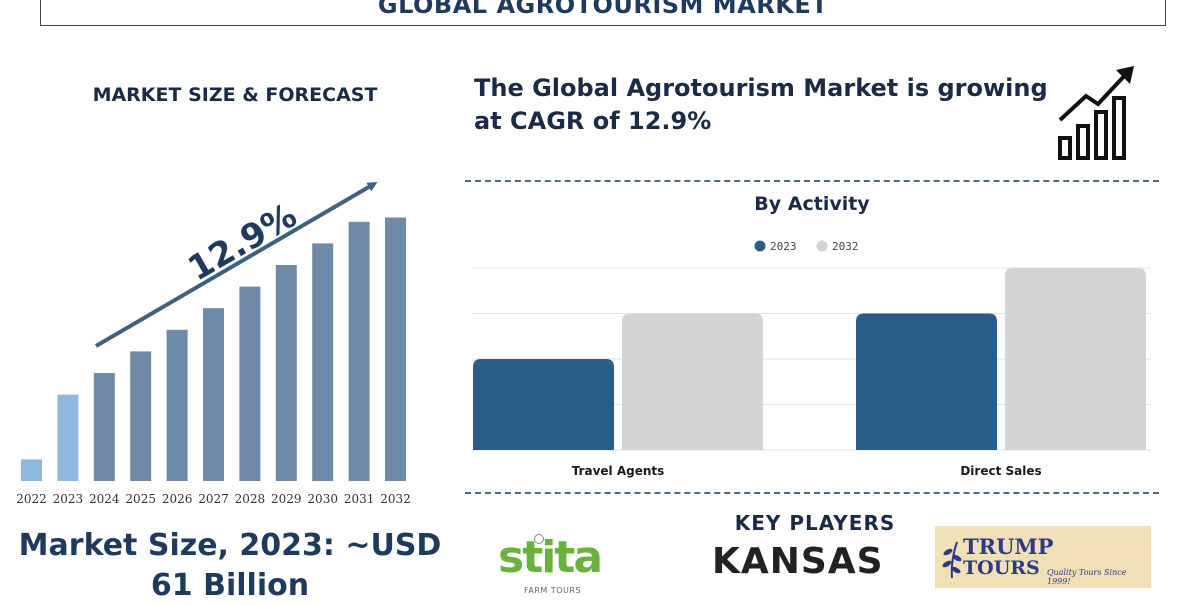 The width and height of the screenshot is (1200, 606). I want to click on activity-bar-travel-agents-2023, so click(543, 404).